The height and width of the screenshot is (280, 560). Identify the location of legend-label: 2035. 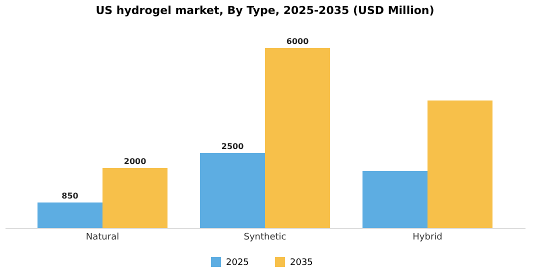
(301, 263).